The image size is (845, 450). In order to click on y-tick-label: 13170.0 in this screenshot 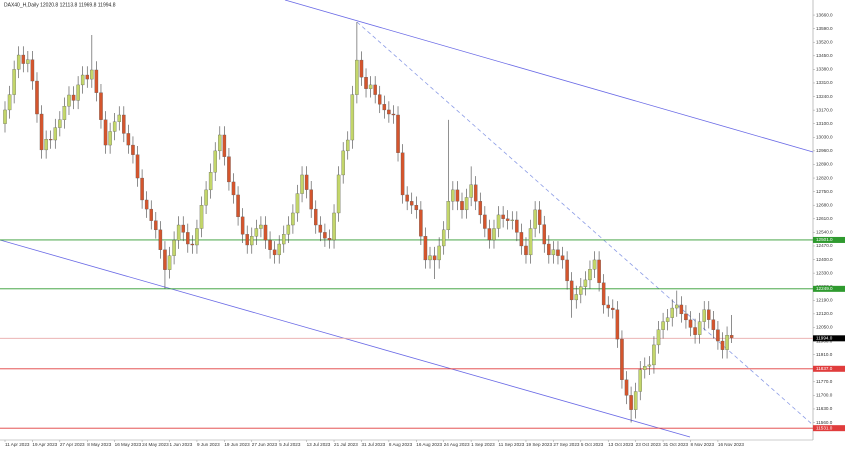, I will do `click(824, 109)`.